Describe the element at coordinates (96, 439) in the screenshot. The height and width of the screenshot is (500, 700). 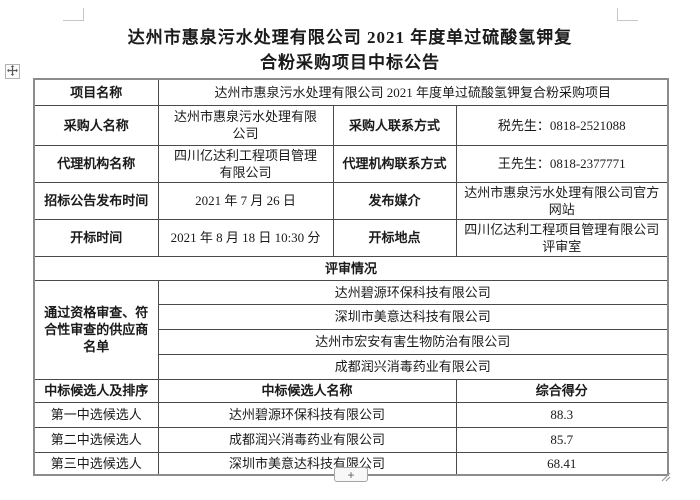
I see `candidate-rank-cell: 第二中选候选人` at that location.